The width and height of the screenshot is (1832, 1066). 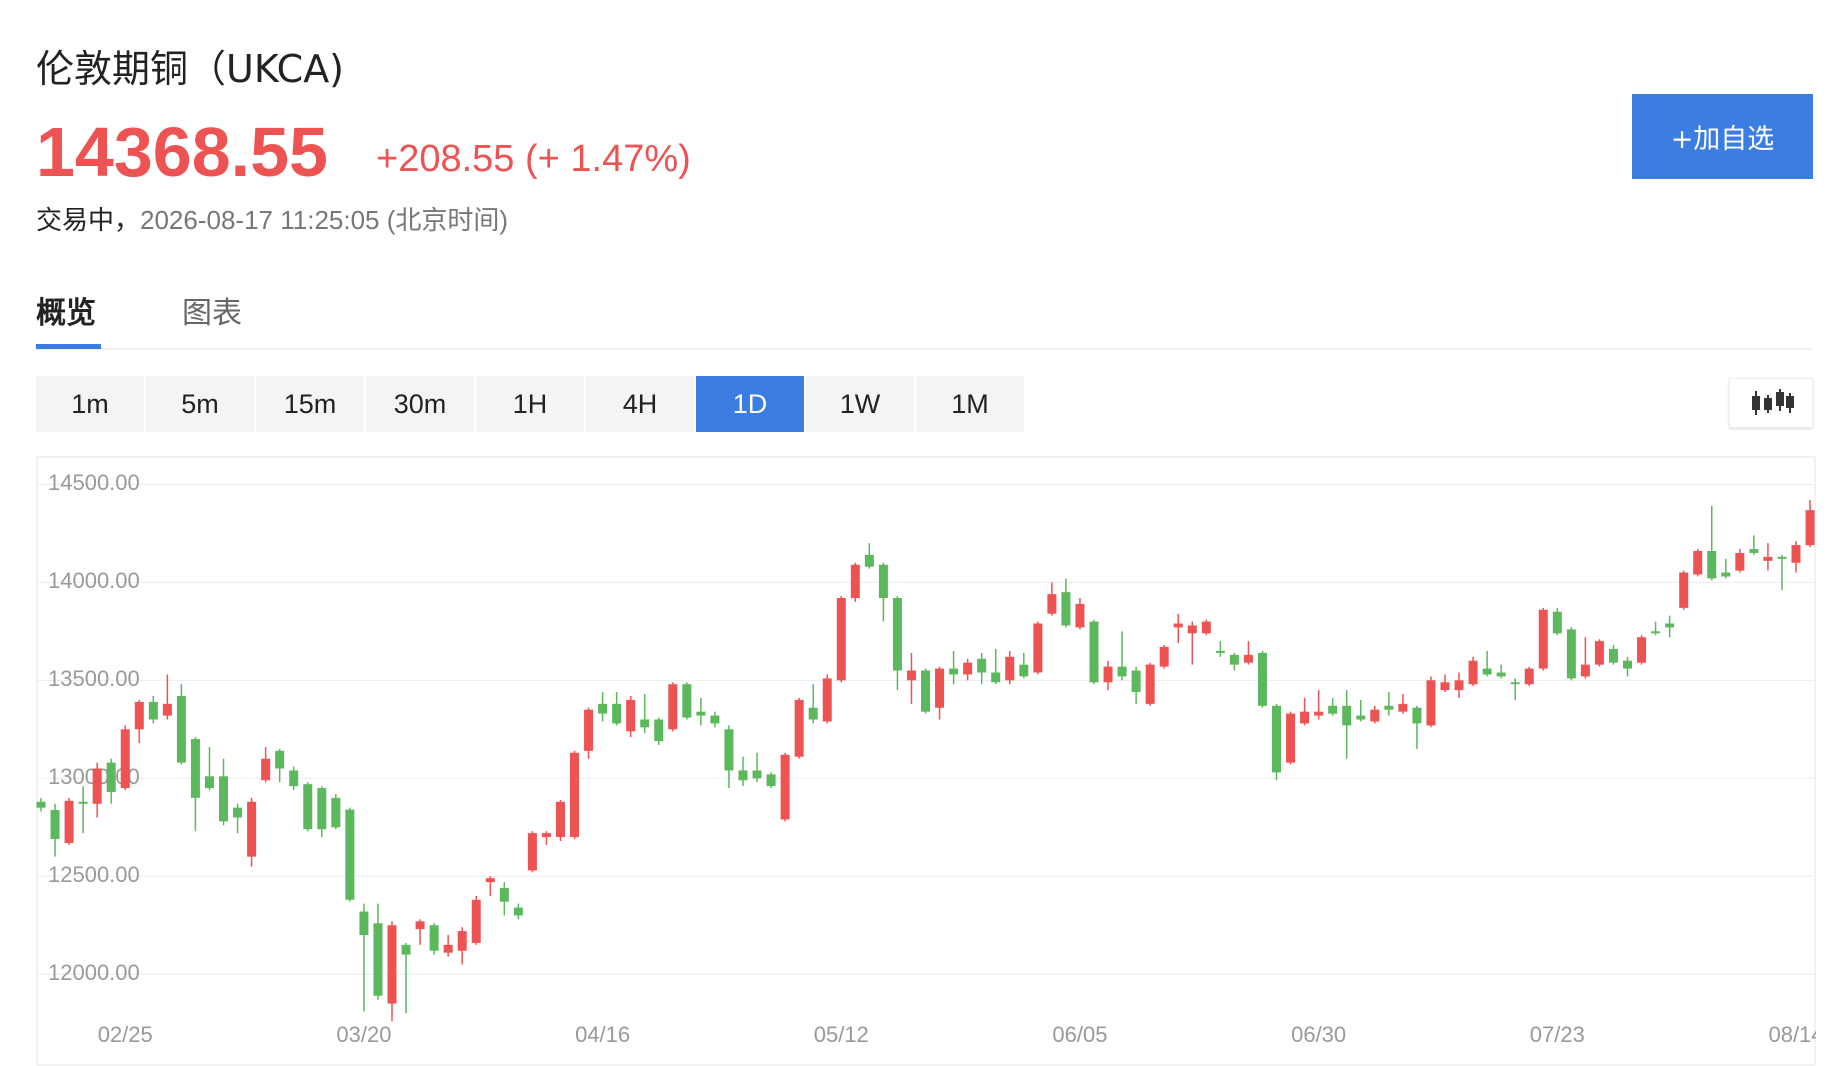 I want to click on interval-button: 30m, so click(x=420, y=404).